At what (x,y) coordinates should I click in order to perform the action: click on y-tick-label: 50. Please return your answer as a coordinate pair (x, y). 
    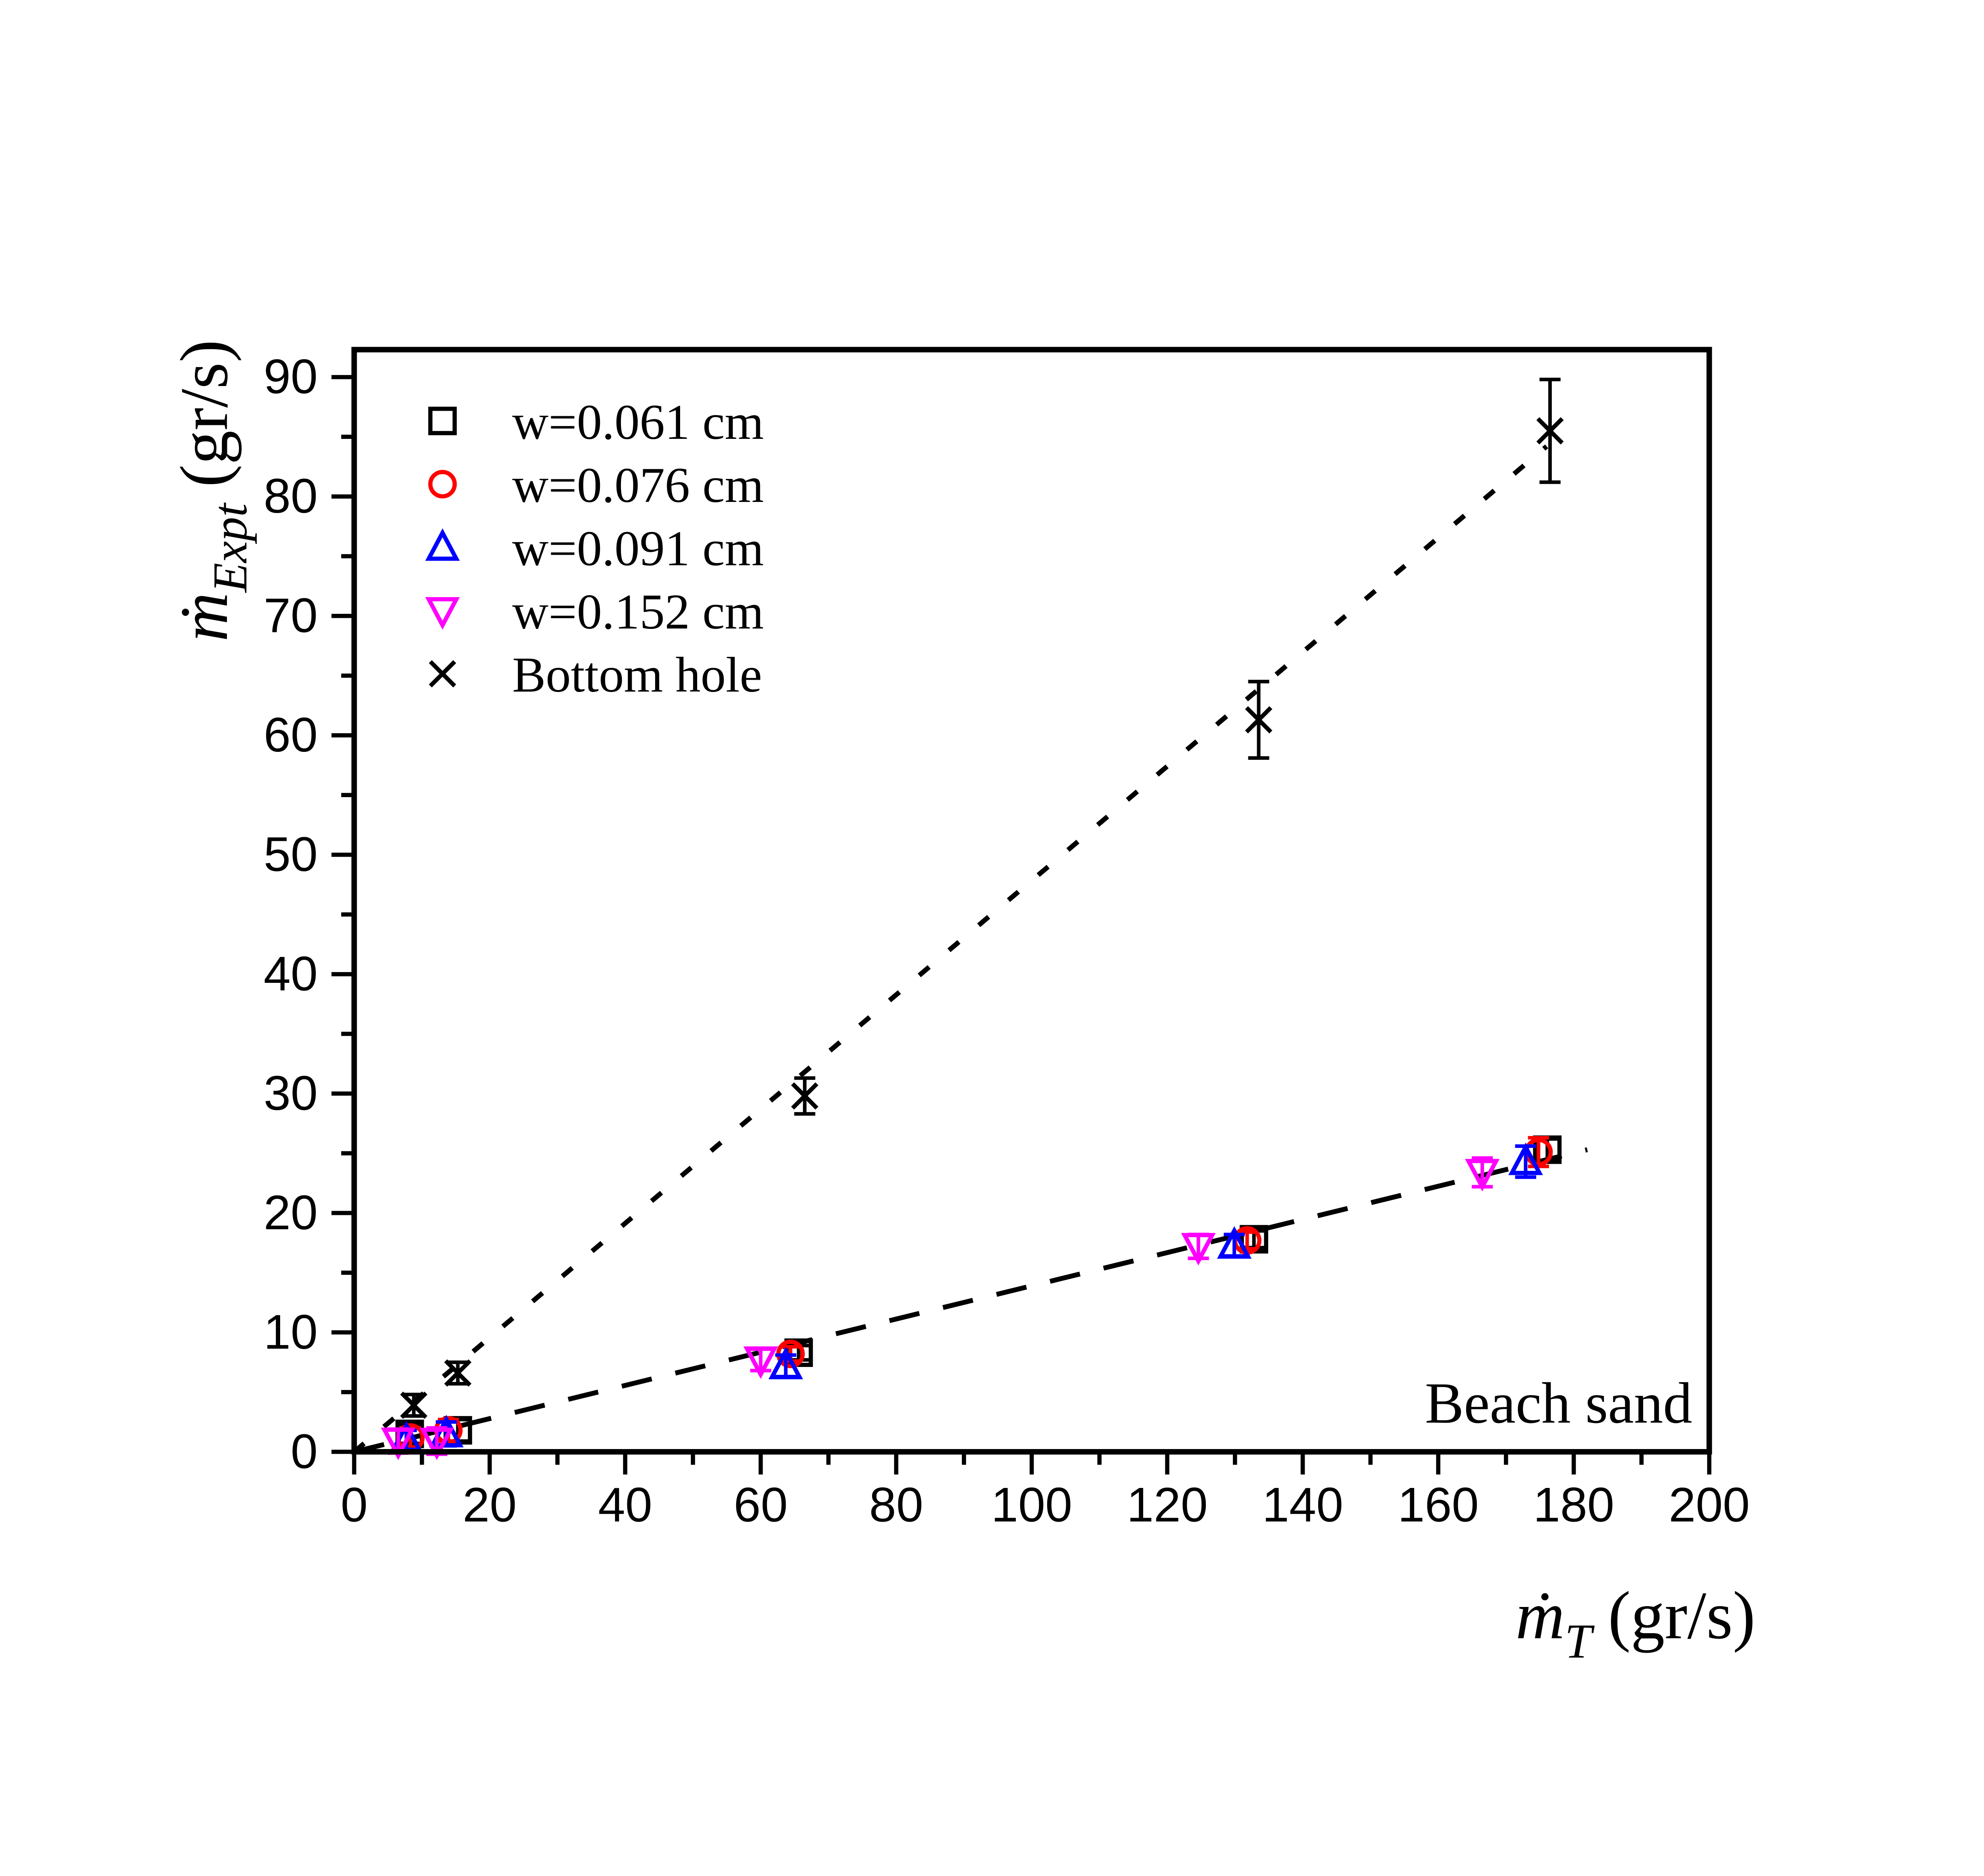
    Looking at the image, I should click on (290, 854).